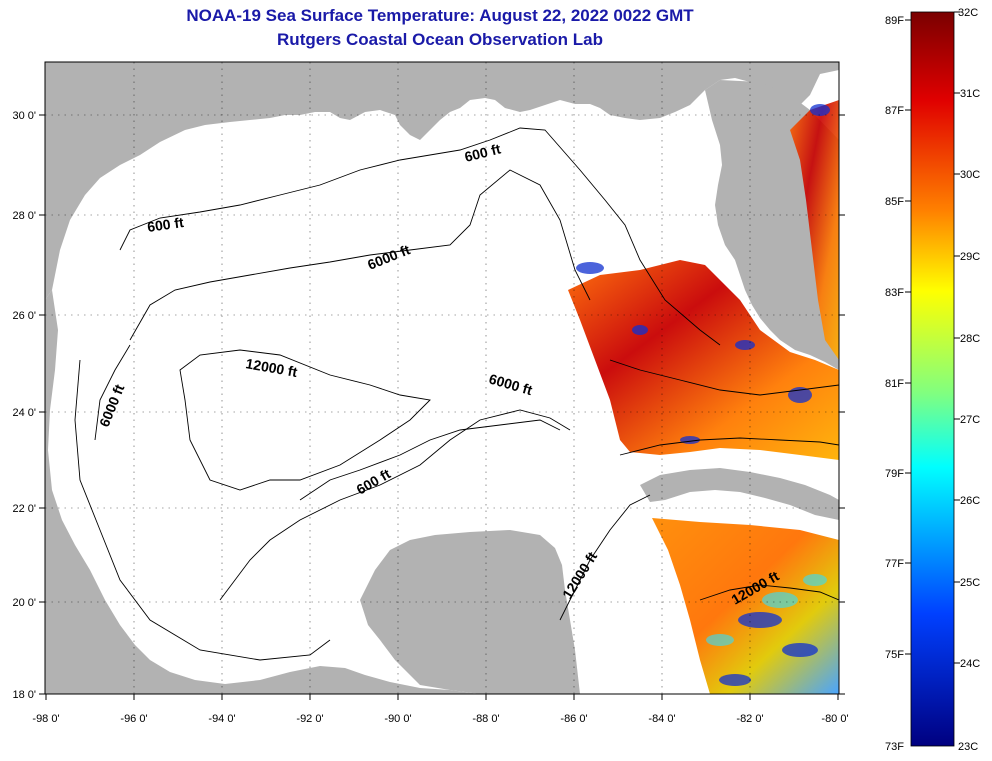 This screenshot has width=992, height=761. Describe the element at coordinates (661, 719) in the screenshot. I see `lon-label: -84 0'` at that location.